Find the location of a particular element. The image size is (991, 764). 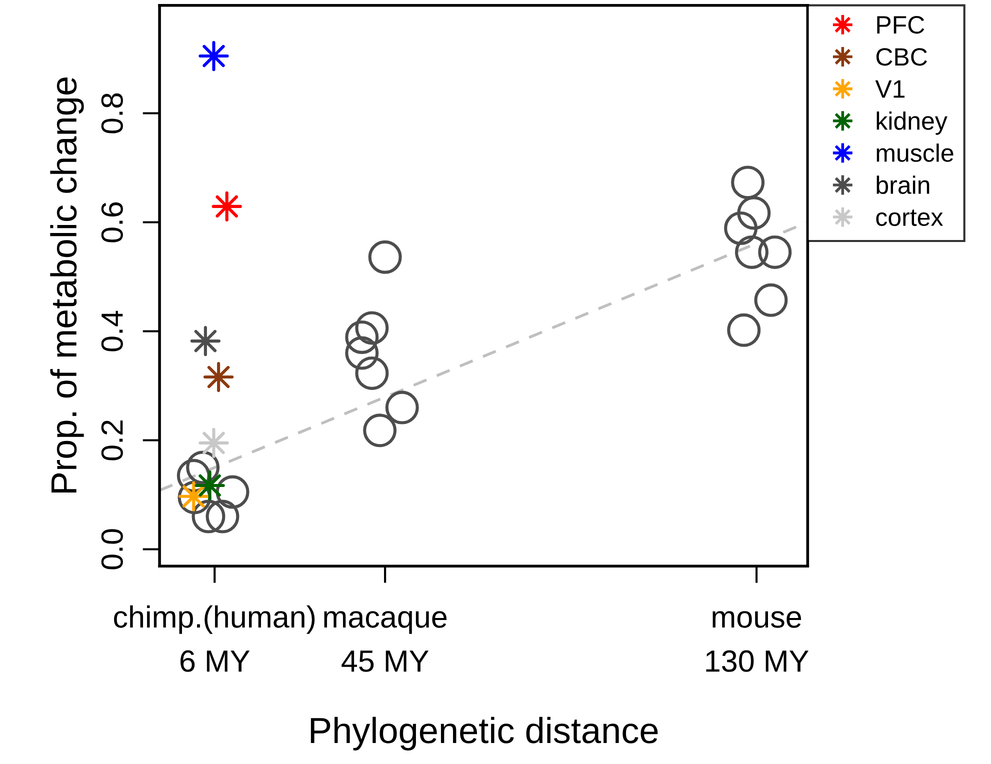

legend-label: kidney is located at coordinates (912, 123).